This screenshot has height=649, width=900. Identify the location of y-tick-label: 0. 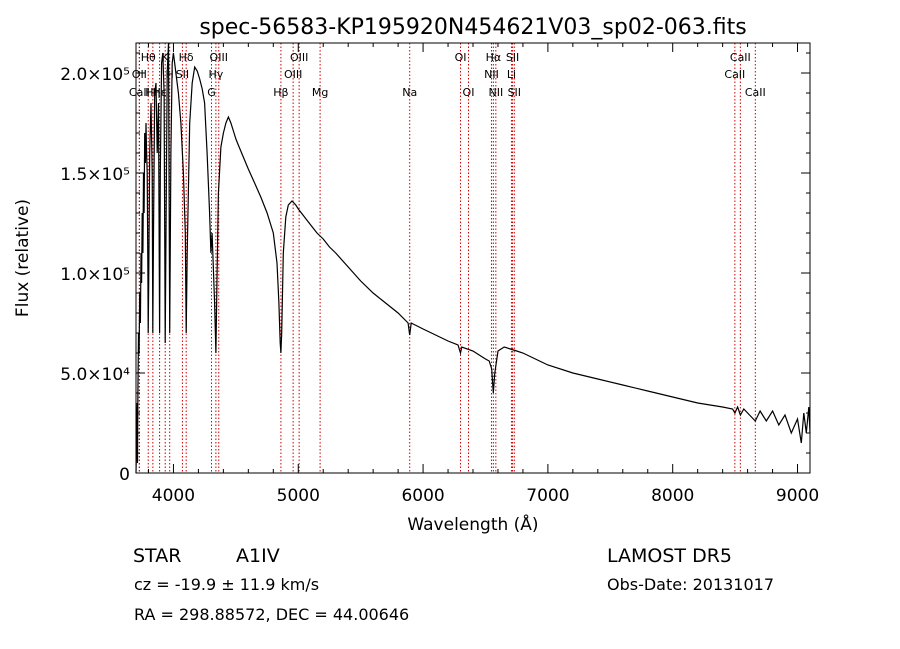
(124, 475).